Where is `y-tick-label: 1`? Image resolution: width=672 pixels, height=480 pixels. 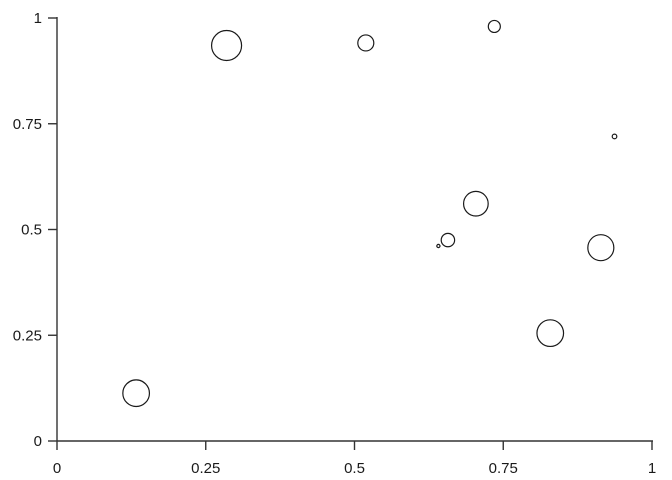 y-tick-label: 1 is located at coordinates (38, 18).